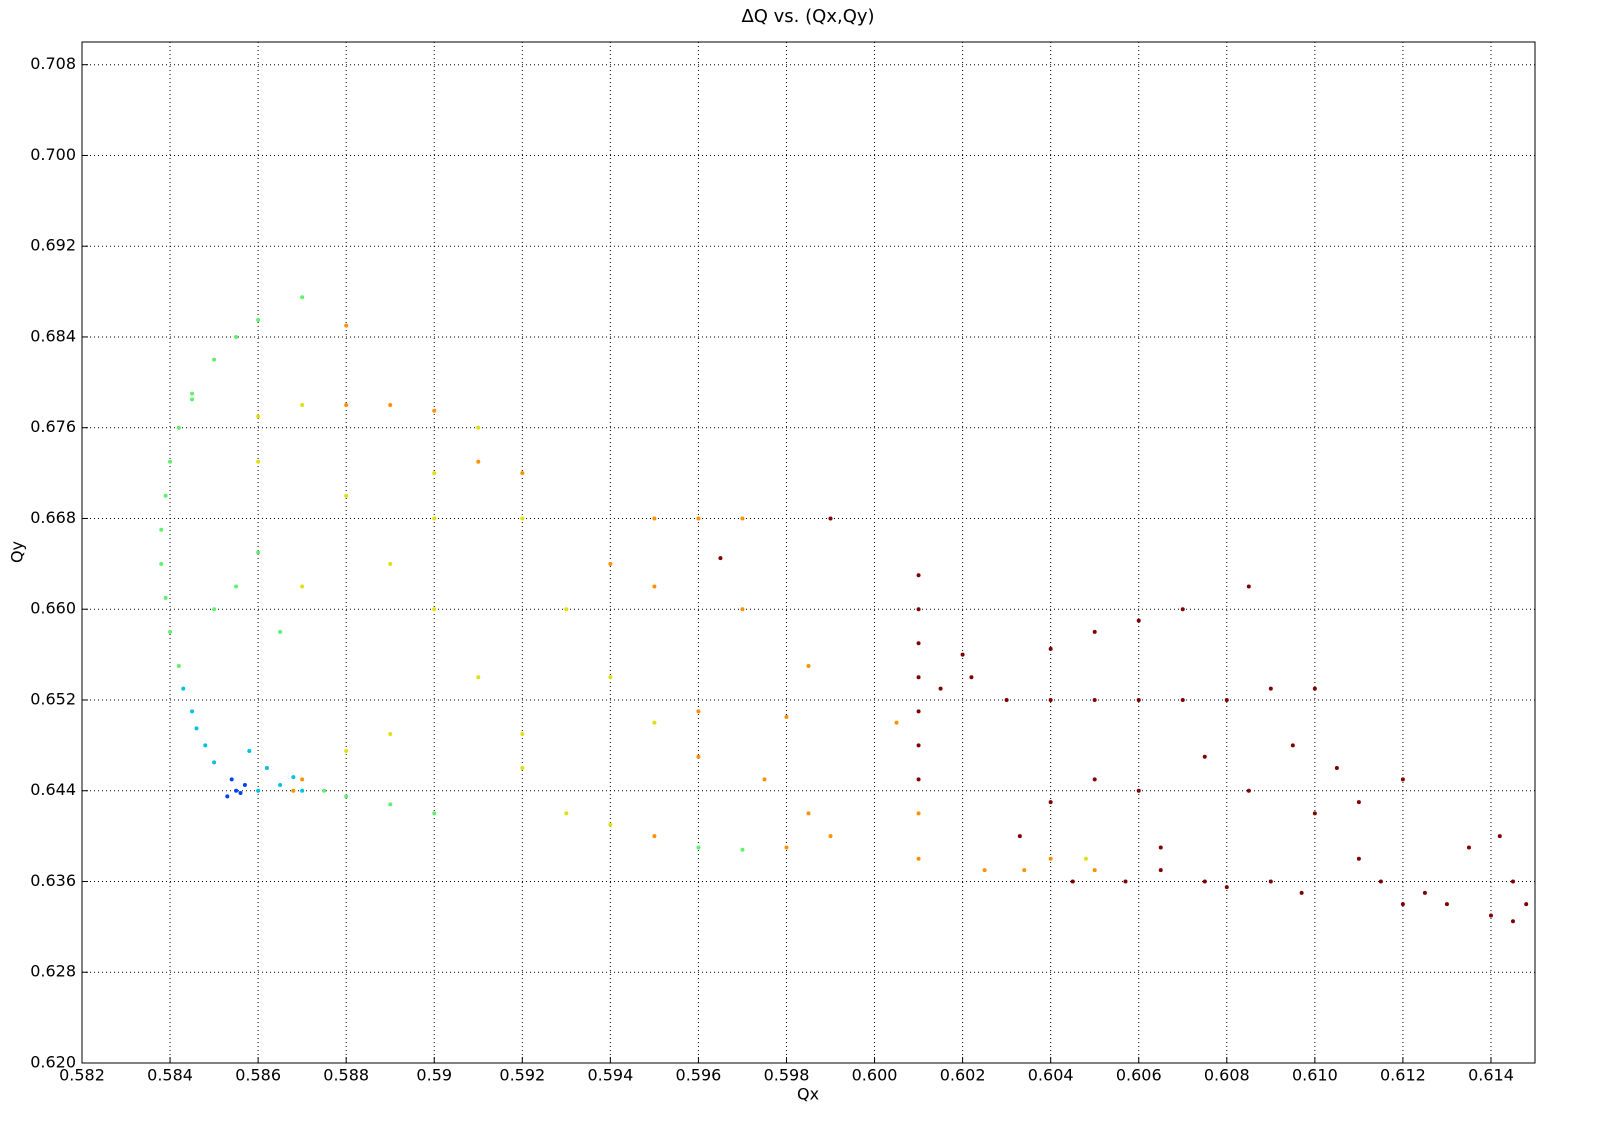 Image resolution: width=1600 pixels, height=1146 pixels. I want to click on x-tick-label: 0.588, so click(346, 1075).